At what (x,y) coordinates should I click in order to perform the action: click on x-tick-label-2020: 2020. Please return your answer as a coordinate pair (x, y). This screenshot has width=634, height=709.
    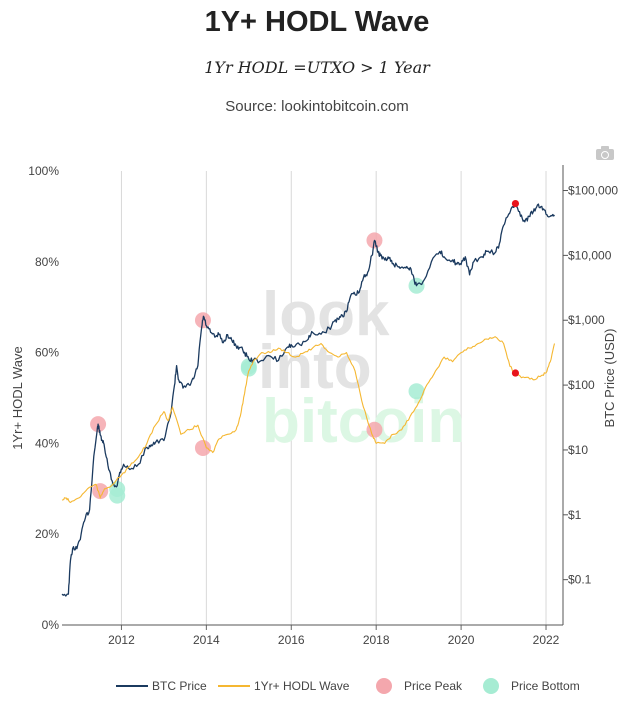
    Looking at the image, I should click on (461, 640).